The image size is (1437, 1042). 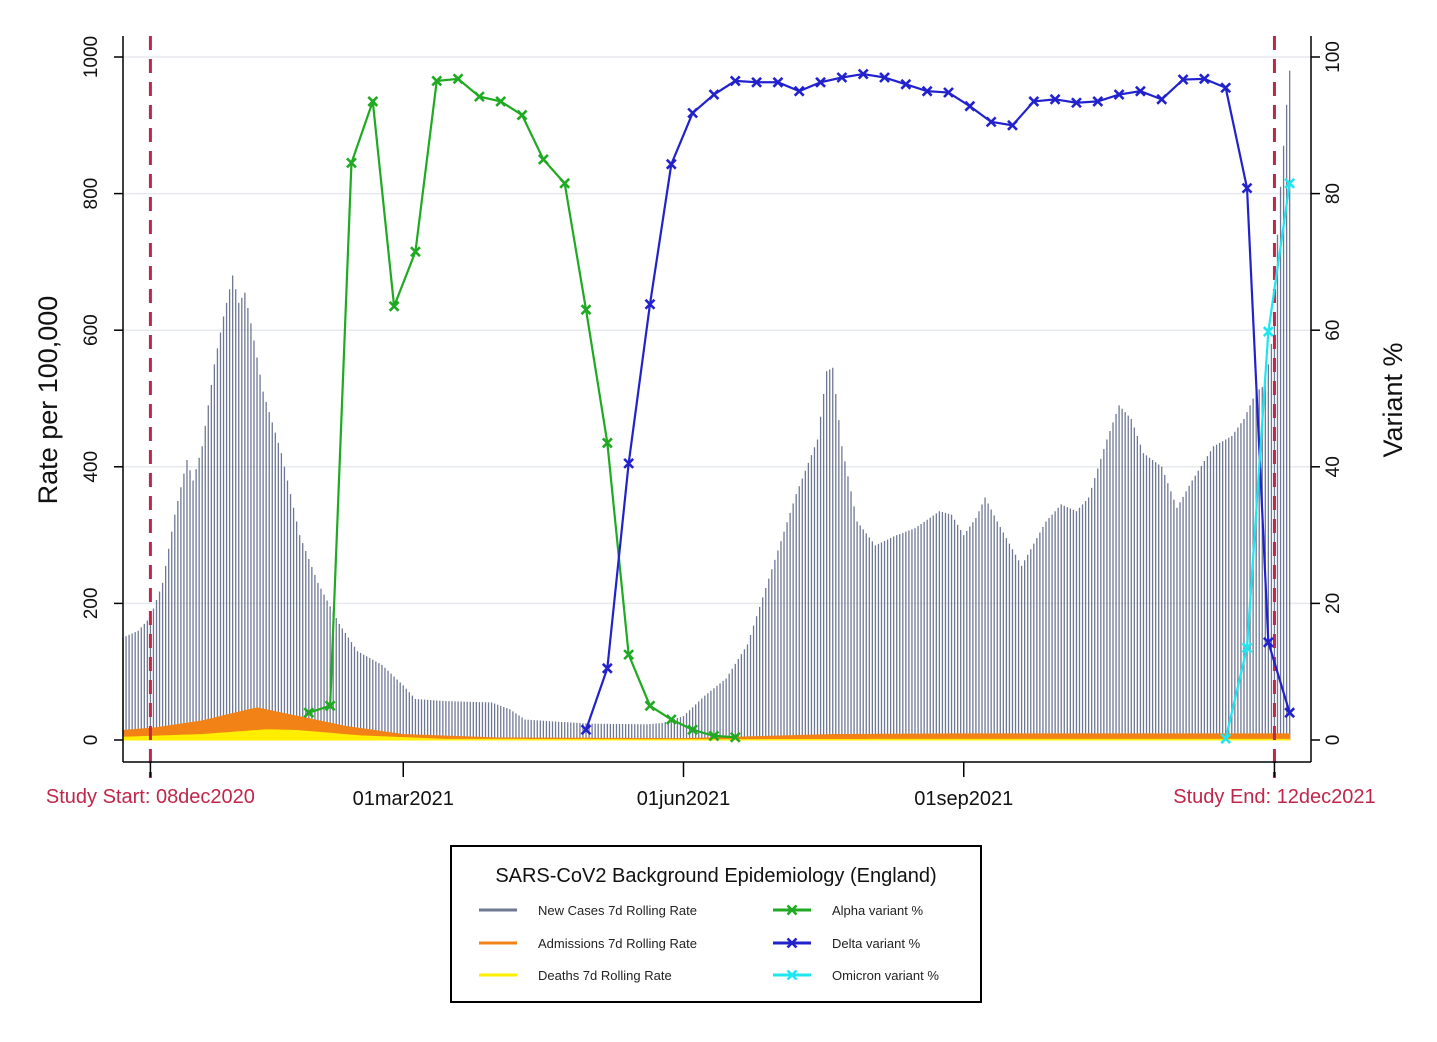 I want to click on legend-label: Deaths 7d Rolling Rate, so click(x=605, y=975).